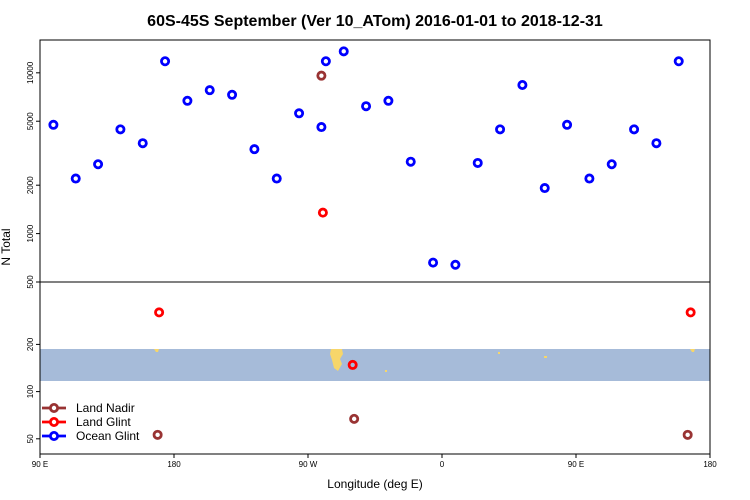 This screenshot has width=750, height=500. What do you see at coordinates (30, 185) in the screenshot?
I see `y-tick-label: 2000` at bounding box center [30, 185].